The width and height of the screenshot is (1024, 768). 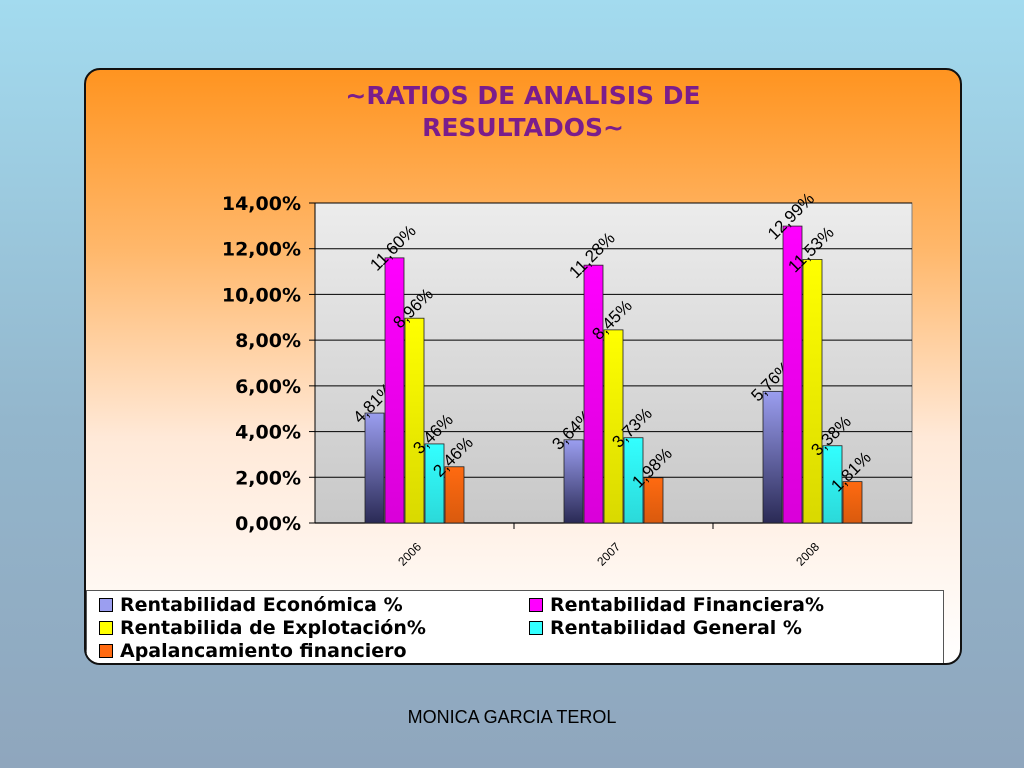 I want to click on legend-label: Rentabilidad General %, so click(x=676, y=628).